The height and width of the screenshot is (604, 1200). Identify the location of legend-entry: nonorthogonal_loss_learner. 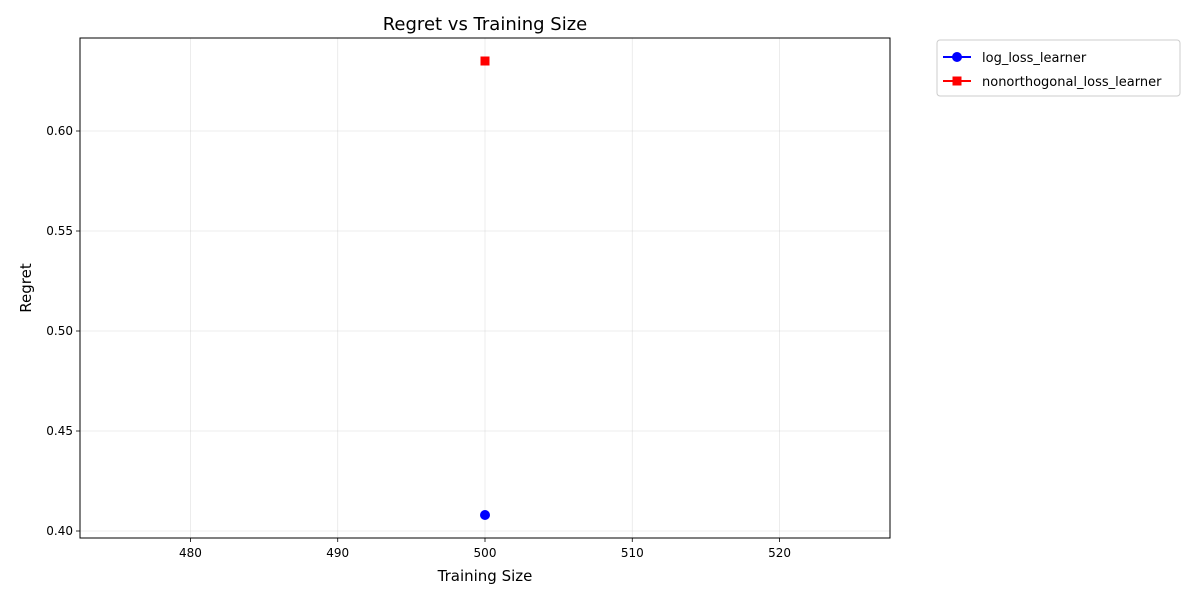
(1052, 82).